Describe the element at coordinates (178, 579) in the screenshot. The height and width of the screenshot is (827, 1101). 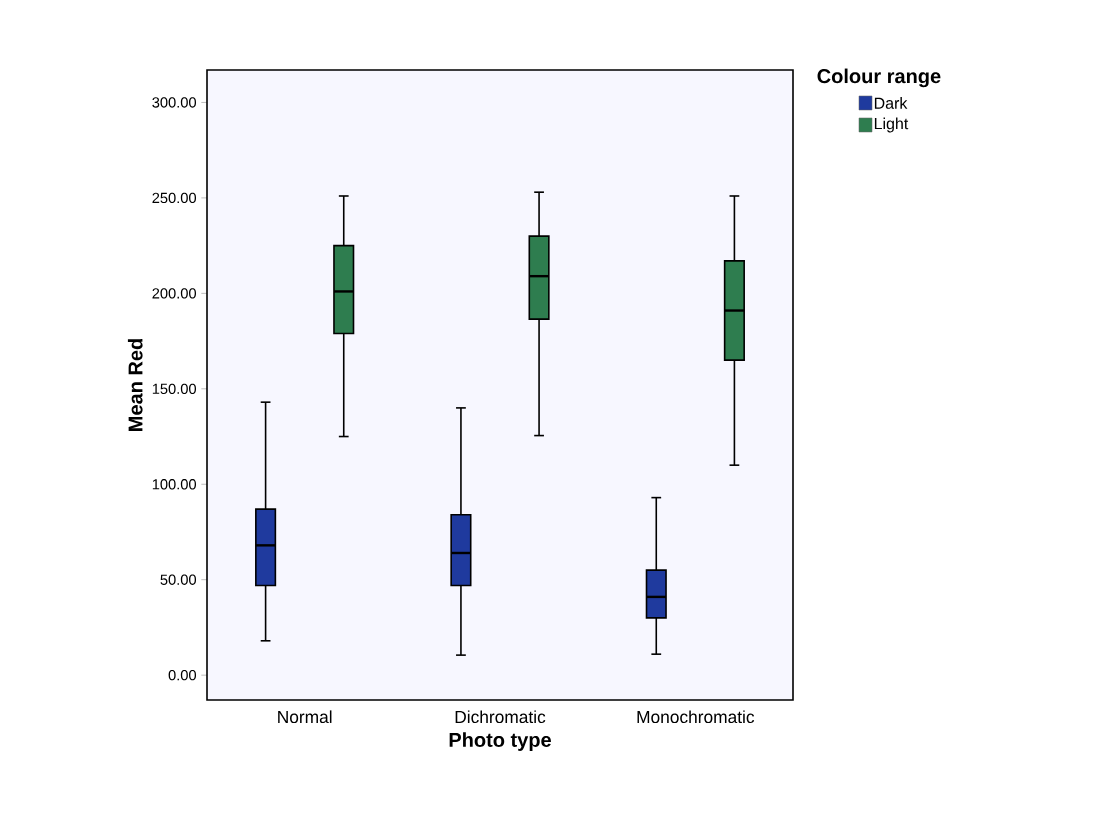
I see `y-tick-label: 50.00` at that location.